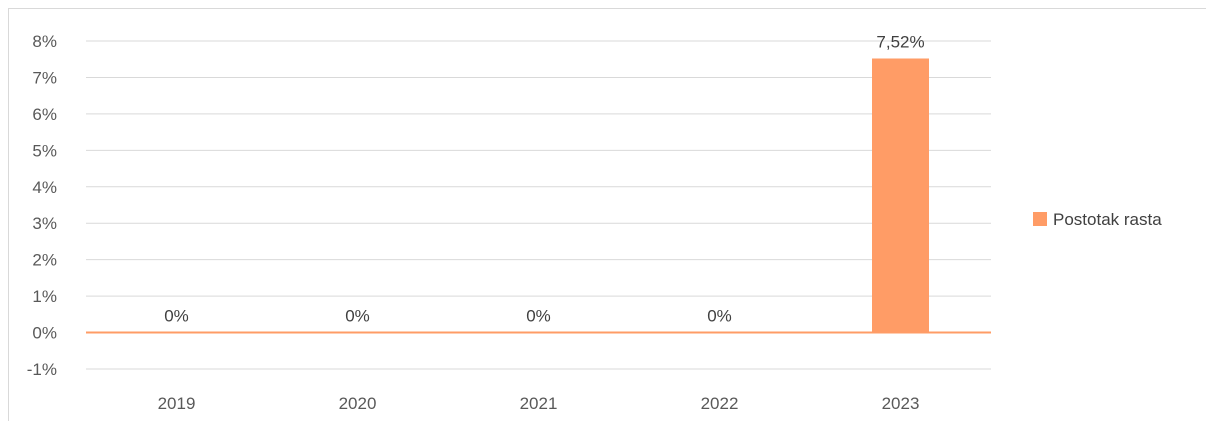 The width and height of the screenshot is (1208, 423). What do you see at coordinates (358, 403) in the screenshot?
I see `x-tick-label-2020: 2020` at bounding box center [358, 403].